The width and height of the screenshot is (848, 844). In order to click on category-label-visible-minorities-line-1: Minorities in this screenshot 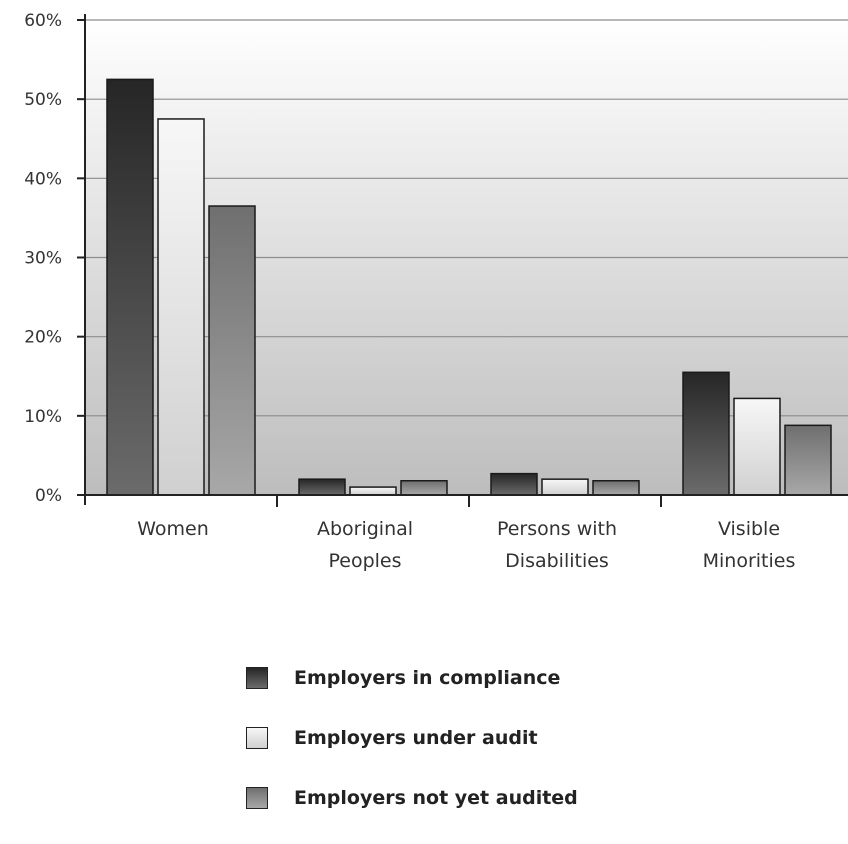, I will do `click(749, 561)`.